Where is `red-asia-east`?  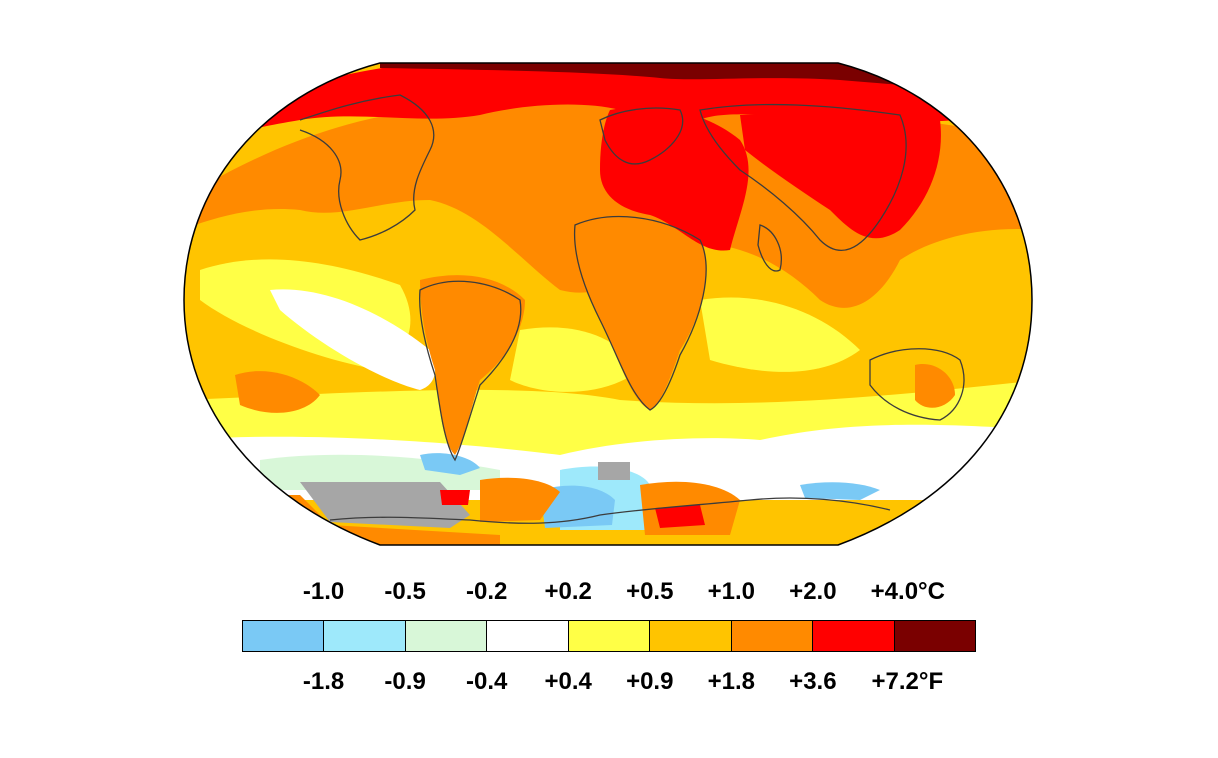 red-asia-east is located at coordinates (840, 175).